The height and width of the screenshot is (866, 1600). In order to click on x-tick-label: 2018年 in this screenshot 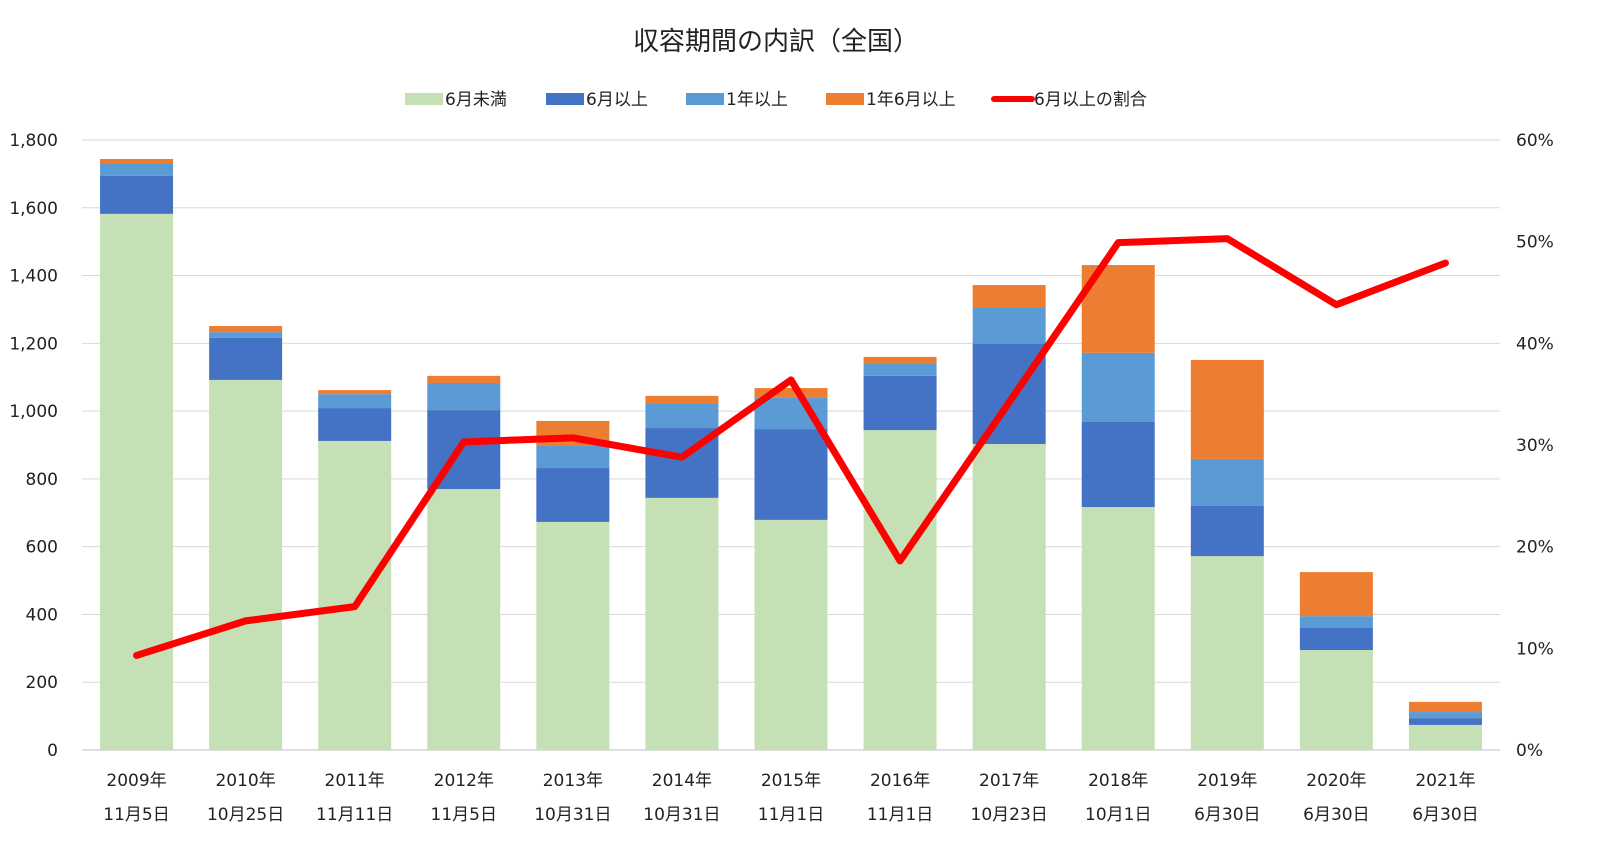, I will do `click(1118, 781)`.